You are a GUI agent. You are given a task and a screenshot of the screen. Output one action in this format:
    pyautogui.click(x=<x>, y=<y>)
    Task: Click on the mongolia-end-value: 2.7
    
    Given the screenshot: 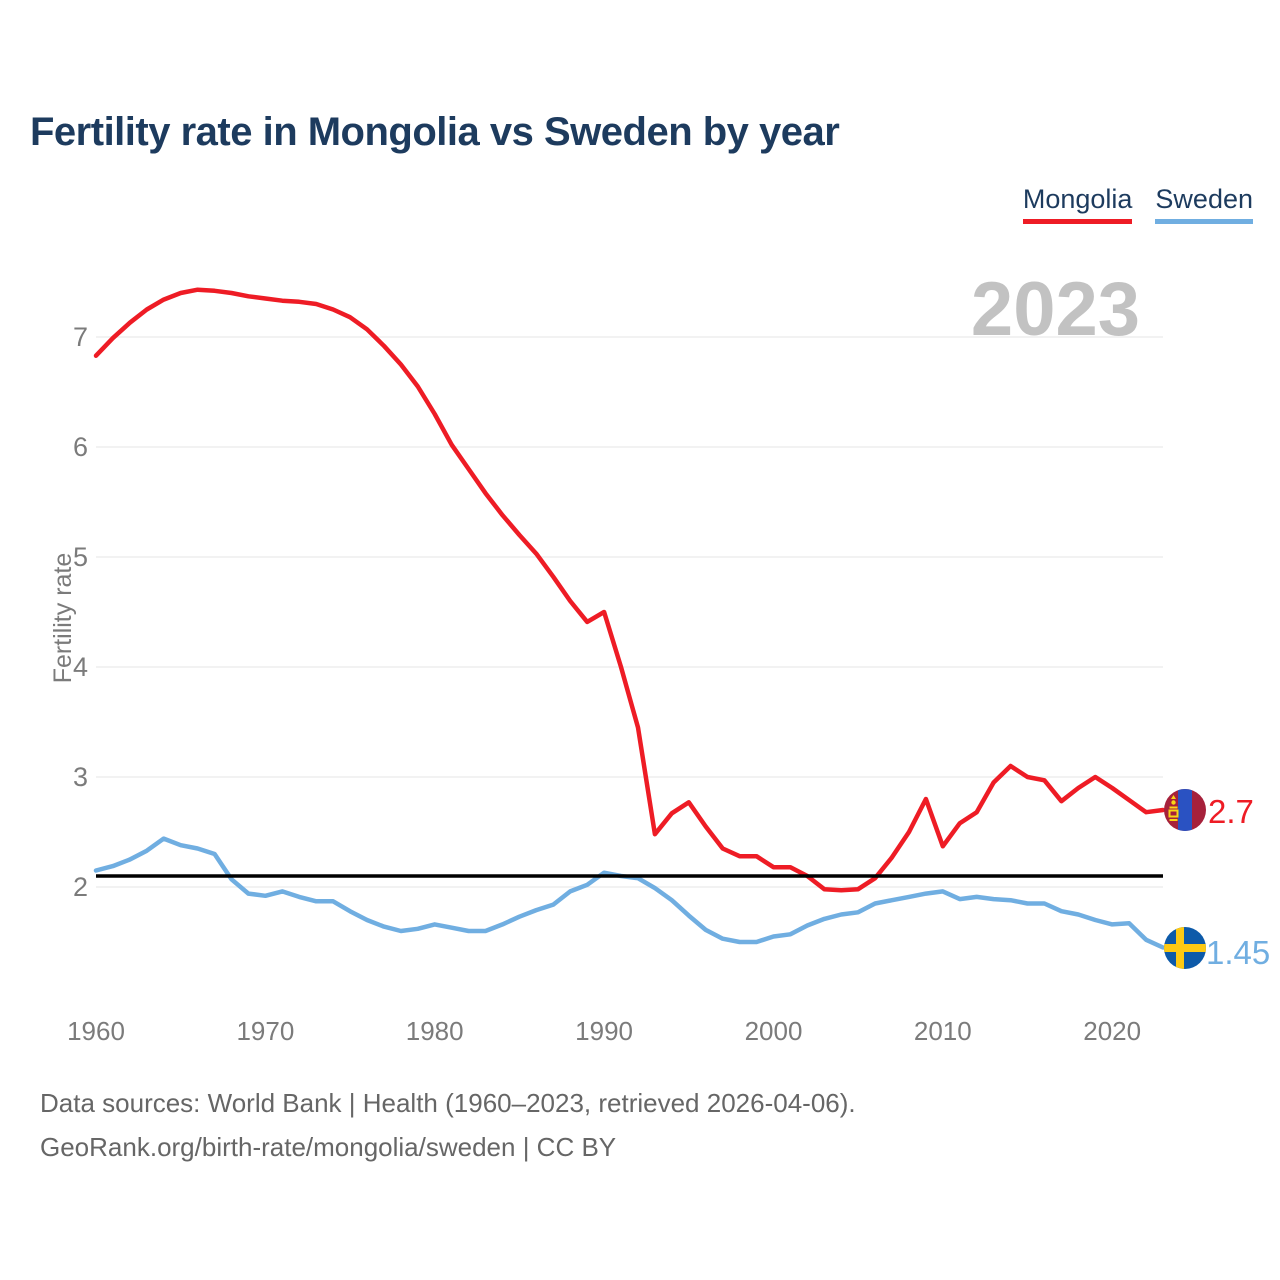 What is the action you would take?
    pyautogui.click(x=1231, y=811)
    